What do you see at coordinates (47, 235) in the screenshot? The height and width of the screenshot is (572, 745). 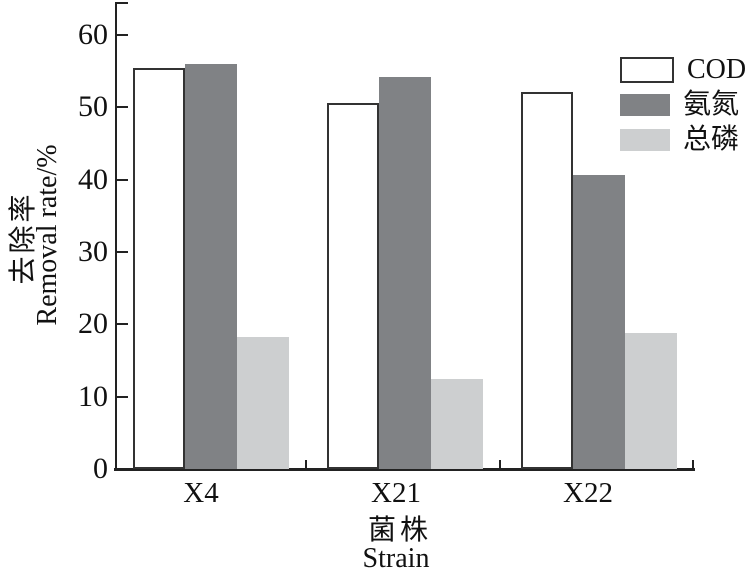 I see `y-axis-label-english: Removal rate/%` at bounding box center [47, 235].